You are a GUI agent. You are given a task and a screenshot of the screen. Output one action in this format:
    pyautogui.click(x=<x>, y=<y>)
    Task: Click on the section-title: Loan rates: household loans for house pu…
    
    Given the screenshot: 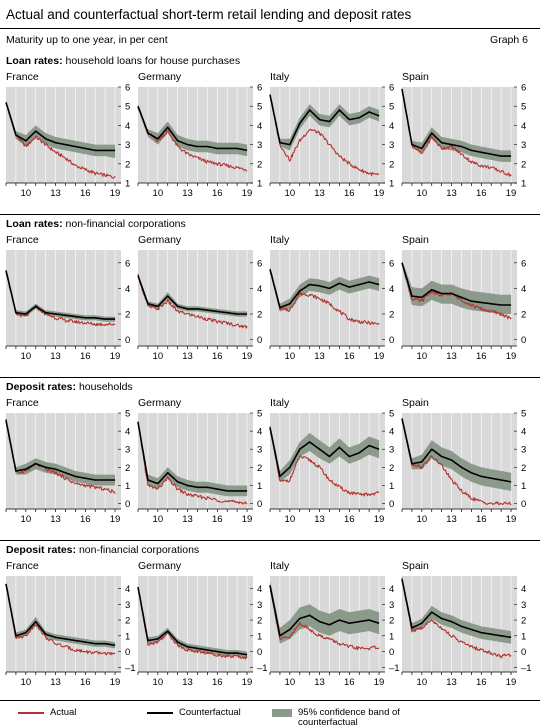 What is the action you would take?
    pyautogui.click(x=123, y=61)
    